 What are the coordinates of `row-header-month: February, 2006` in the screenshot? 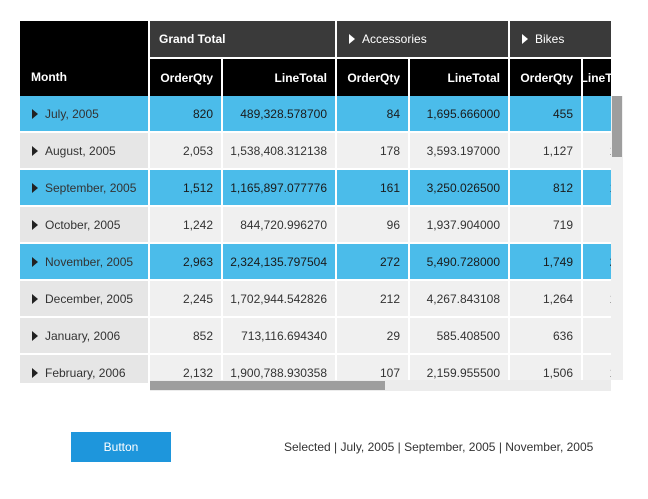 It's located at (84, 369).